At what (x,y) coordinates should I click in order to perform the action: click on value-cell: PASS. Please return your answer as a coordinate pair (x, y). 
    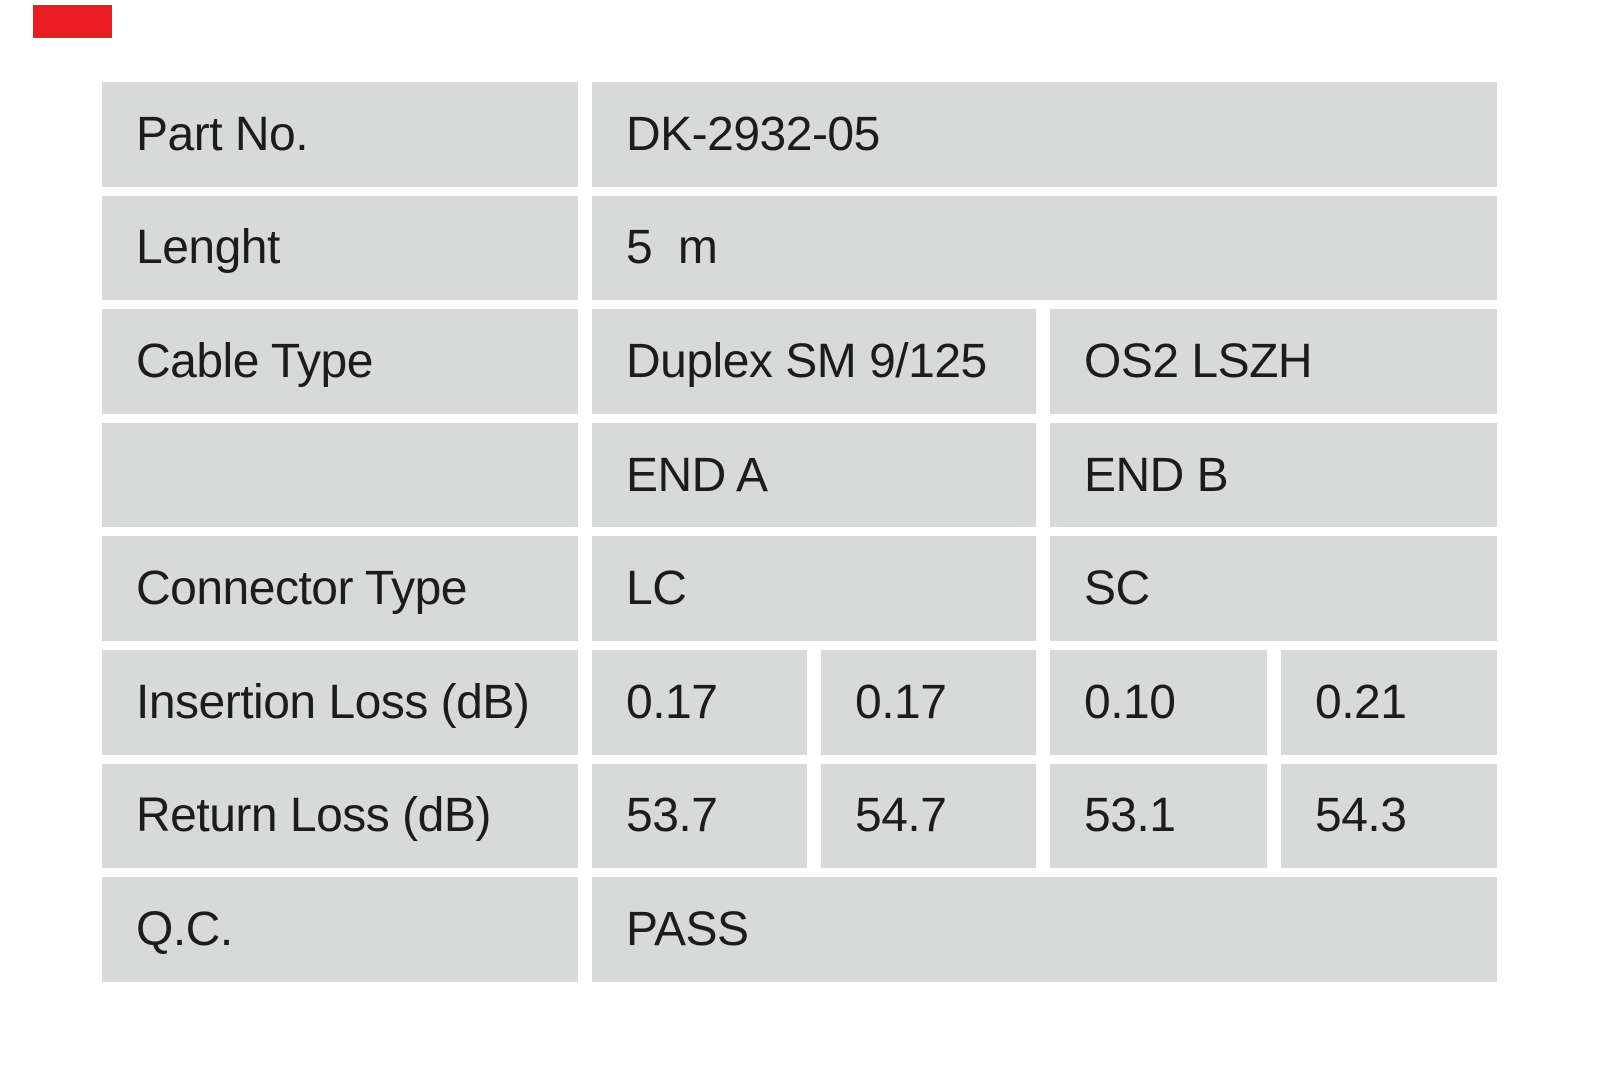
    Looking at the image, I should click on (1044, 929).